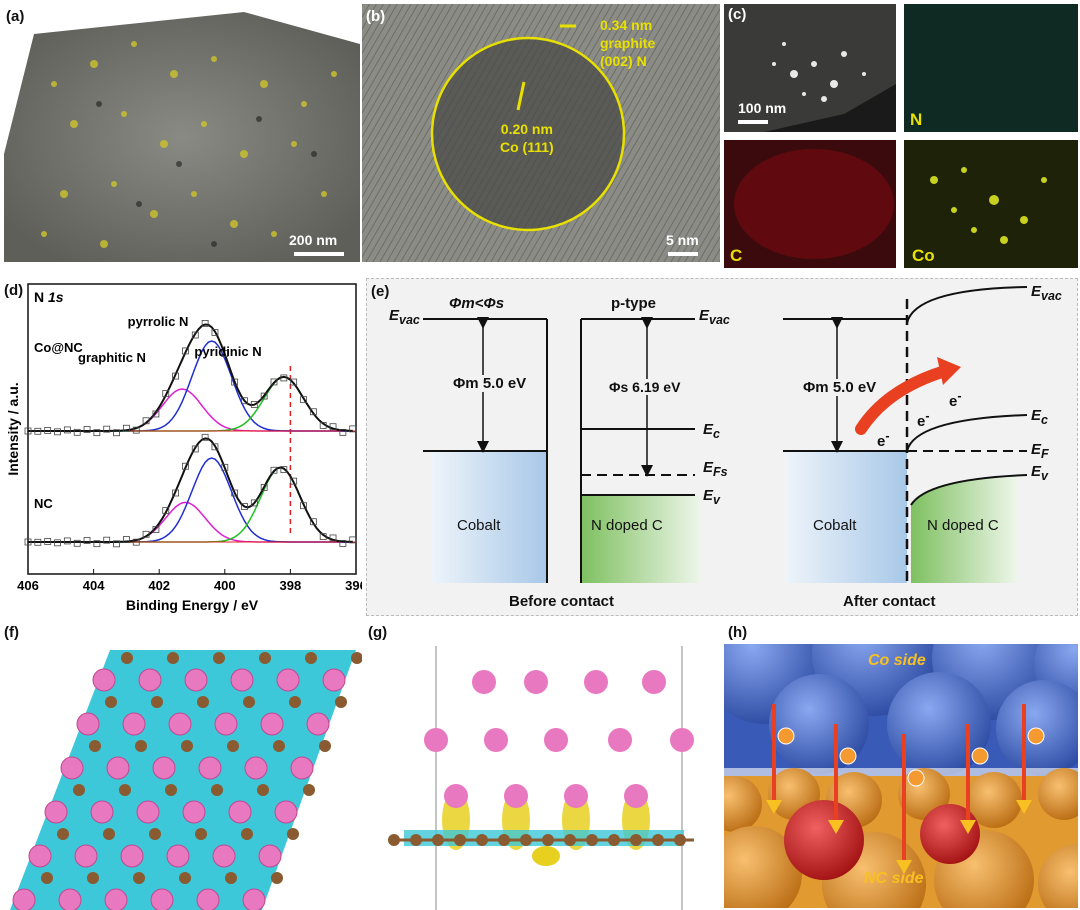 Image resolution: width=1080 pixels, height=910 pixels. I want to click on electron-label-3: e-, so click(955, 399).